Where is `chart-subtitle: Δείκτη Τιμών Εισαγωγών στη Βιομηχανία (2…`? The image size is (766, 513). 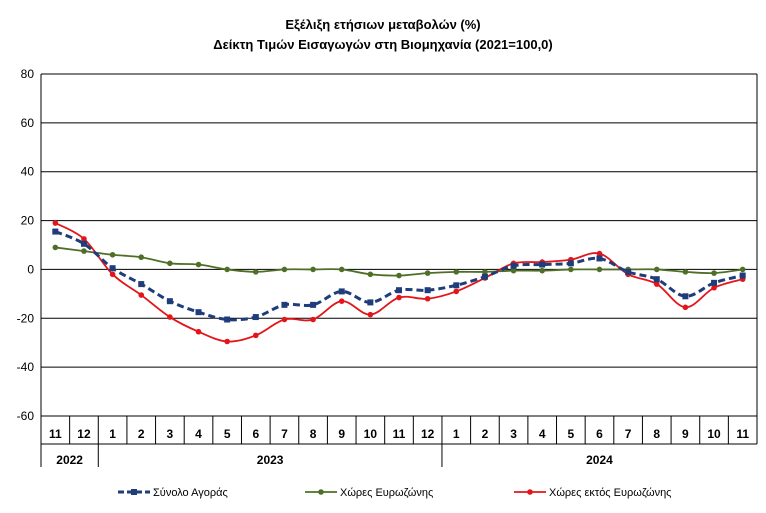
chart-subtitle: Δείκτη Τιμών Εισαγωγών στη Βιομηχανία (2… is located at coordinates (383, 44).